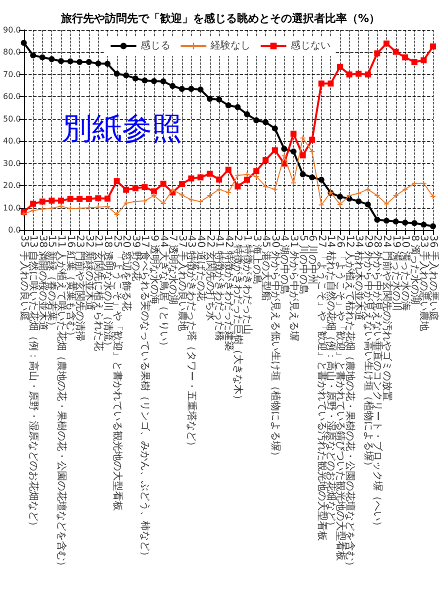 This screenshot has width=441, height=592. What do you see at coordinates (12, 52) in the screenshot?
I see `y-tick-label: 80.0` at bounding box center [12, 52].